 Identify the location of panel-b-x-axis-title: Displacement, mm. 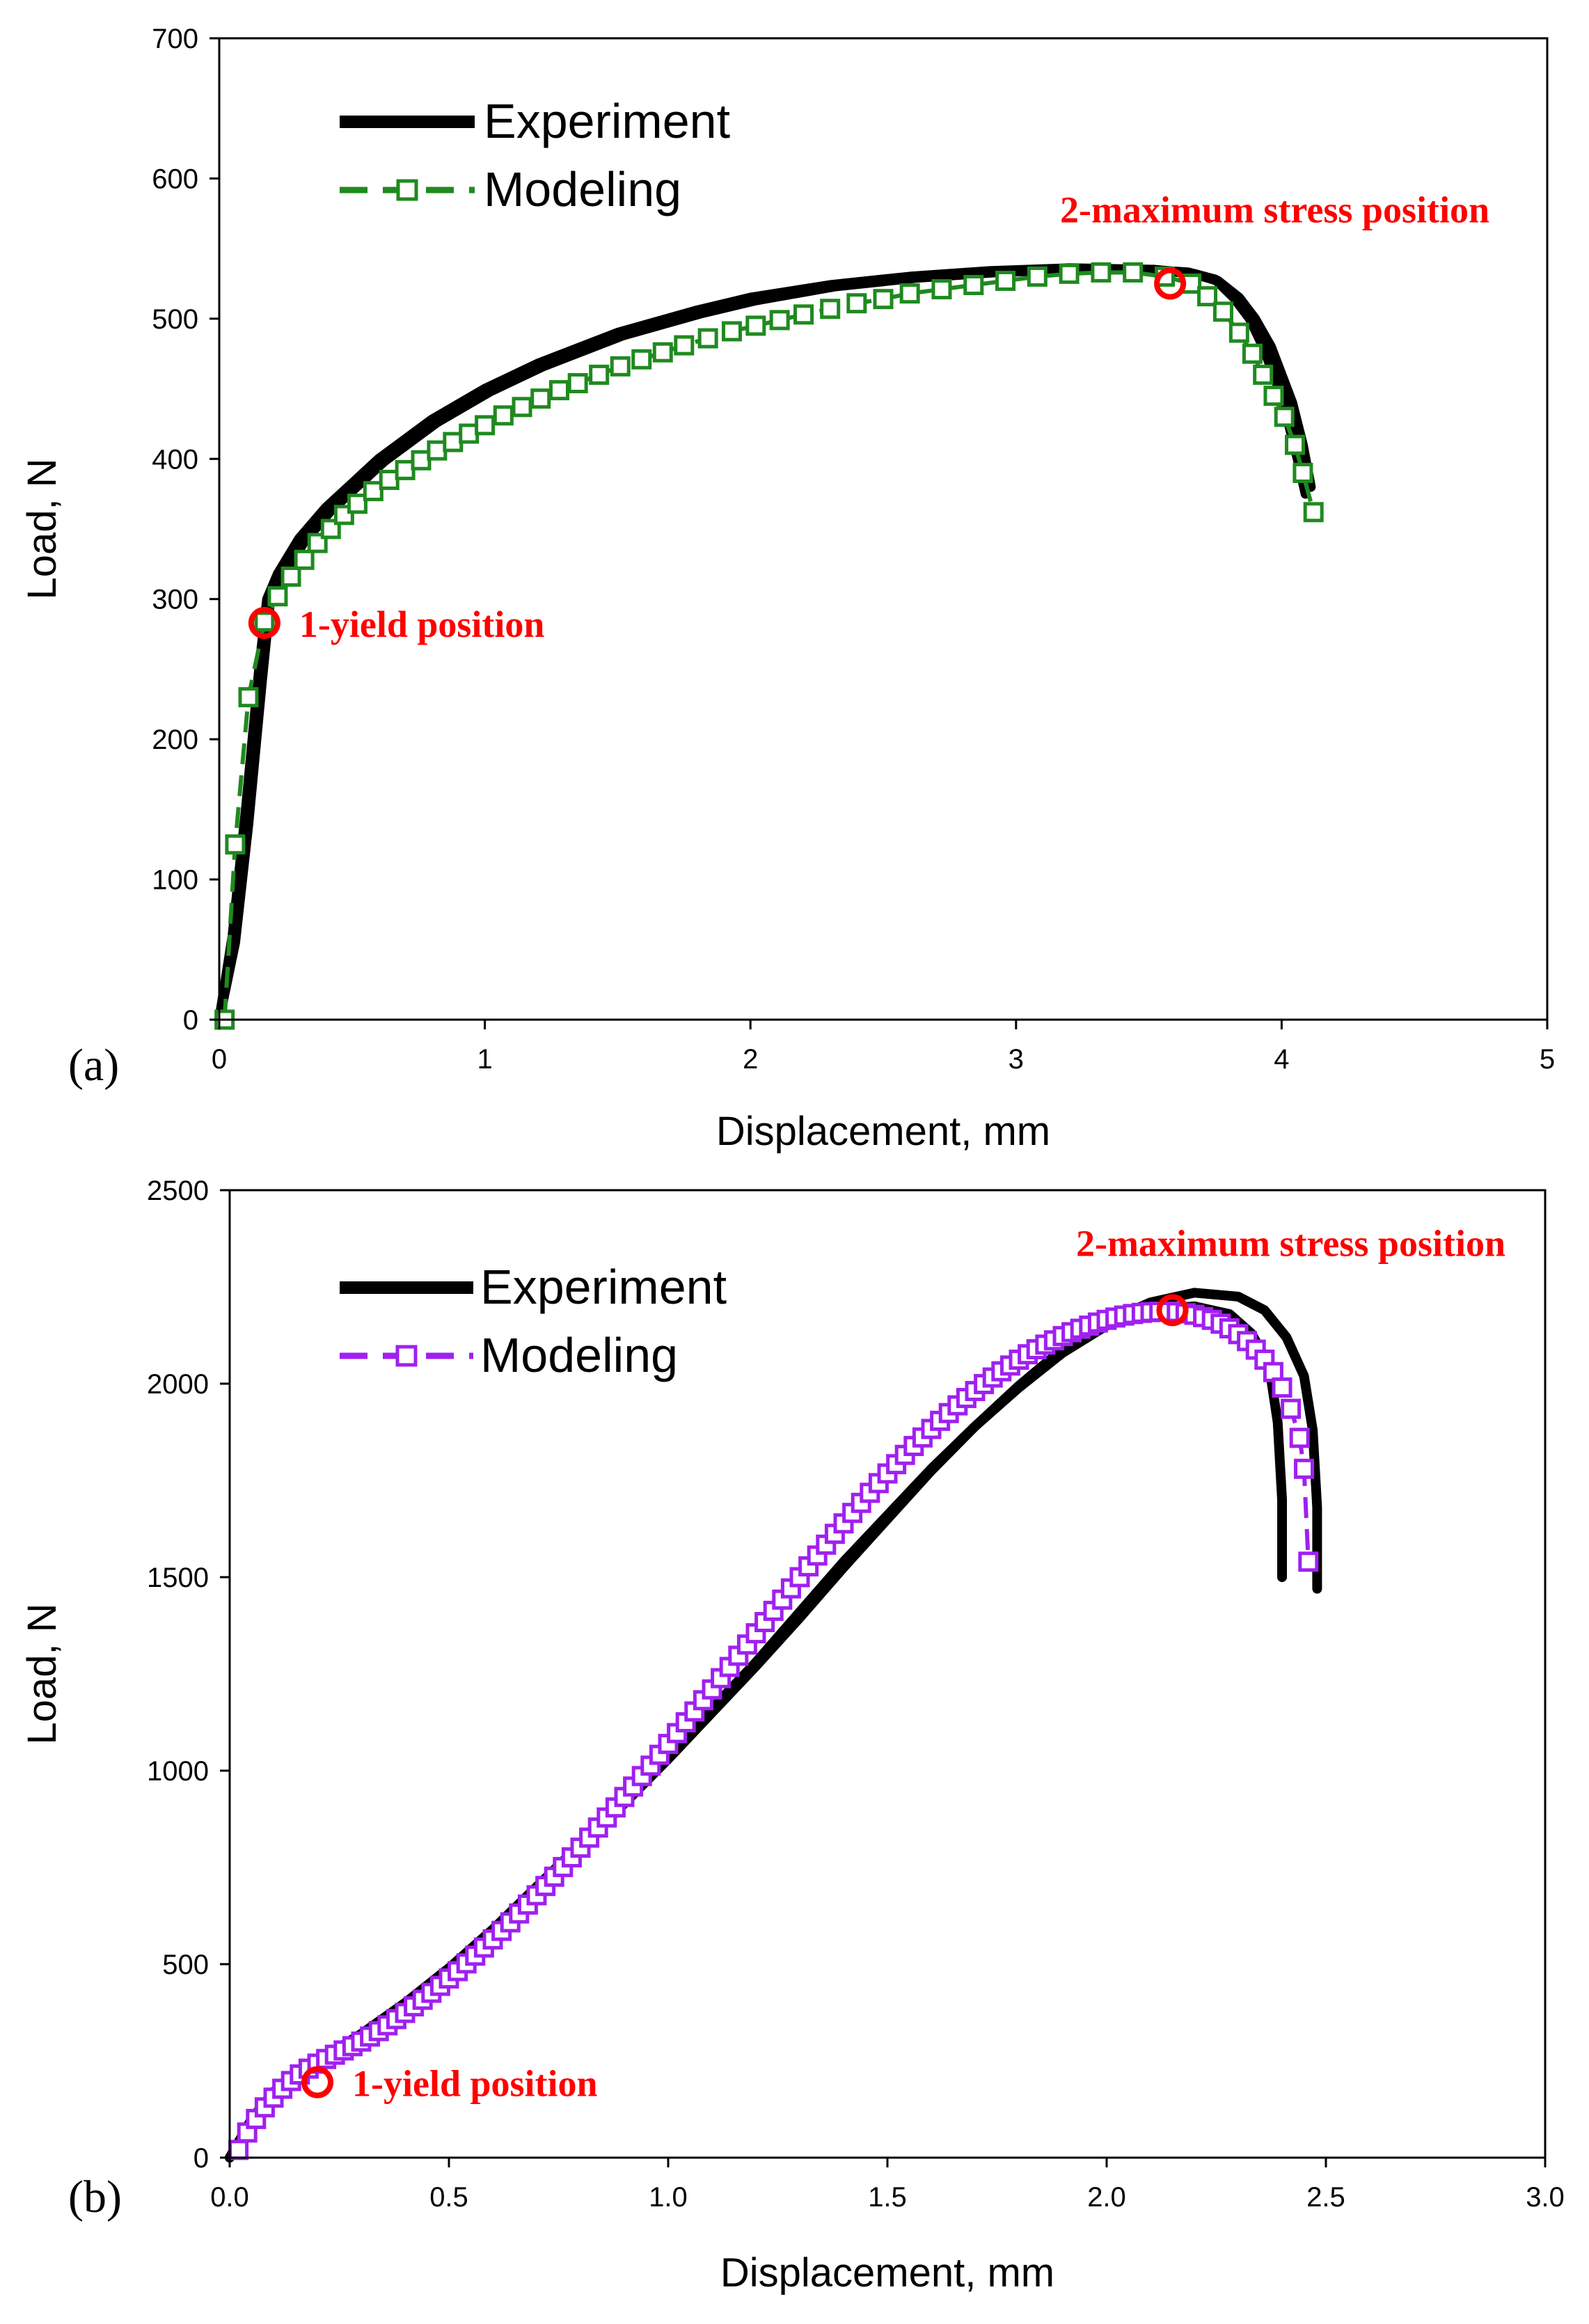
(887, 2272).